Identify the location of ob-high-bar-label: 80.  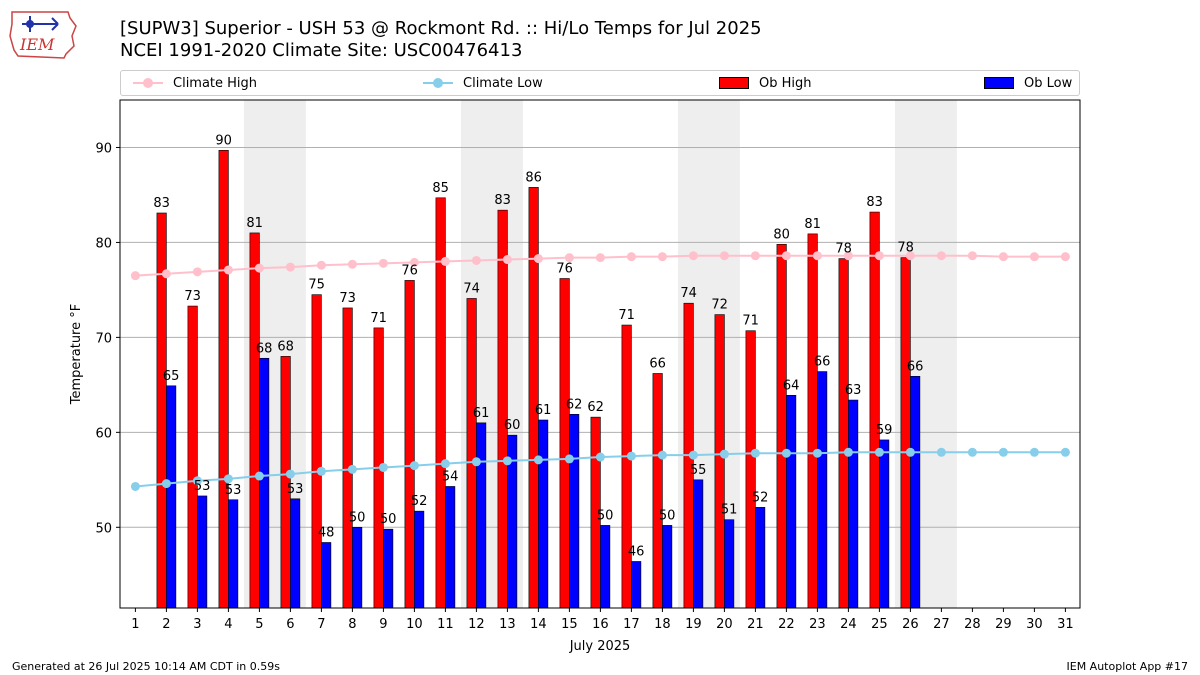
(781, 234).